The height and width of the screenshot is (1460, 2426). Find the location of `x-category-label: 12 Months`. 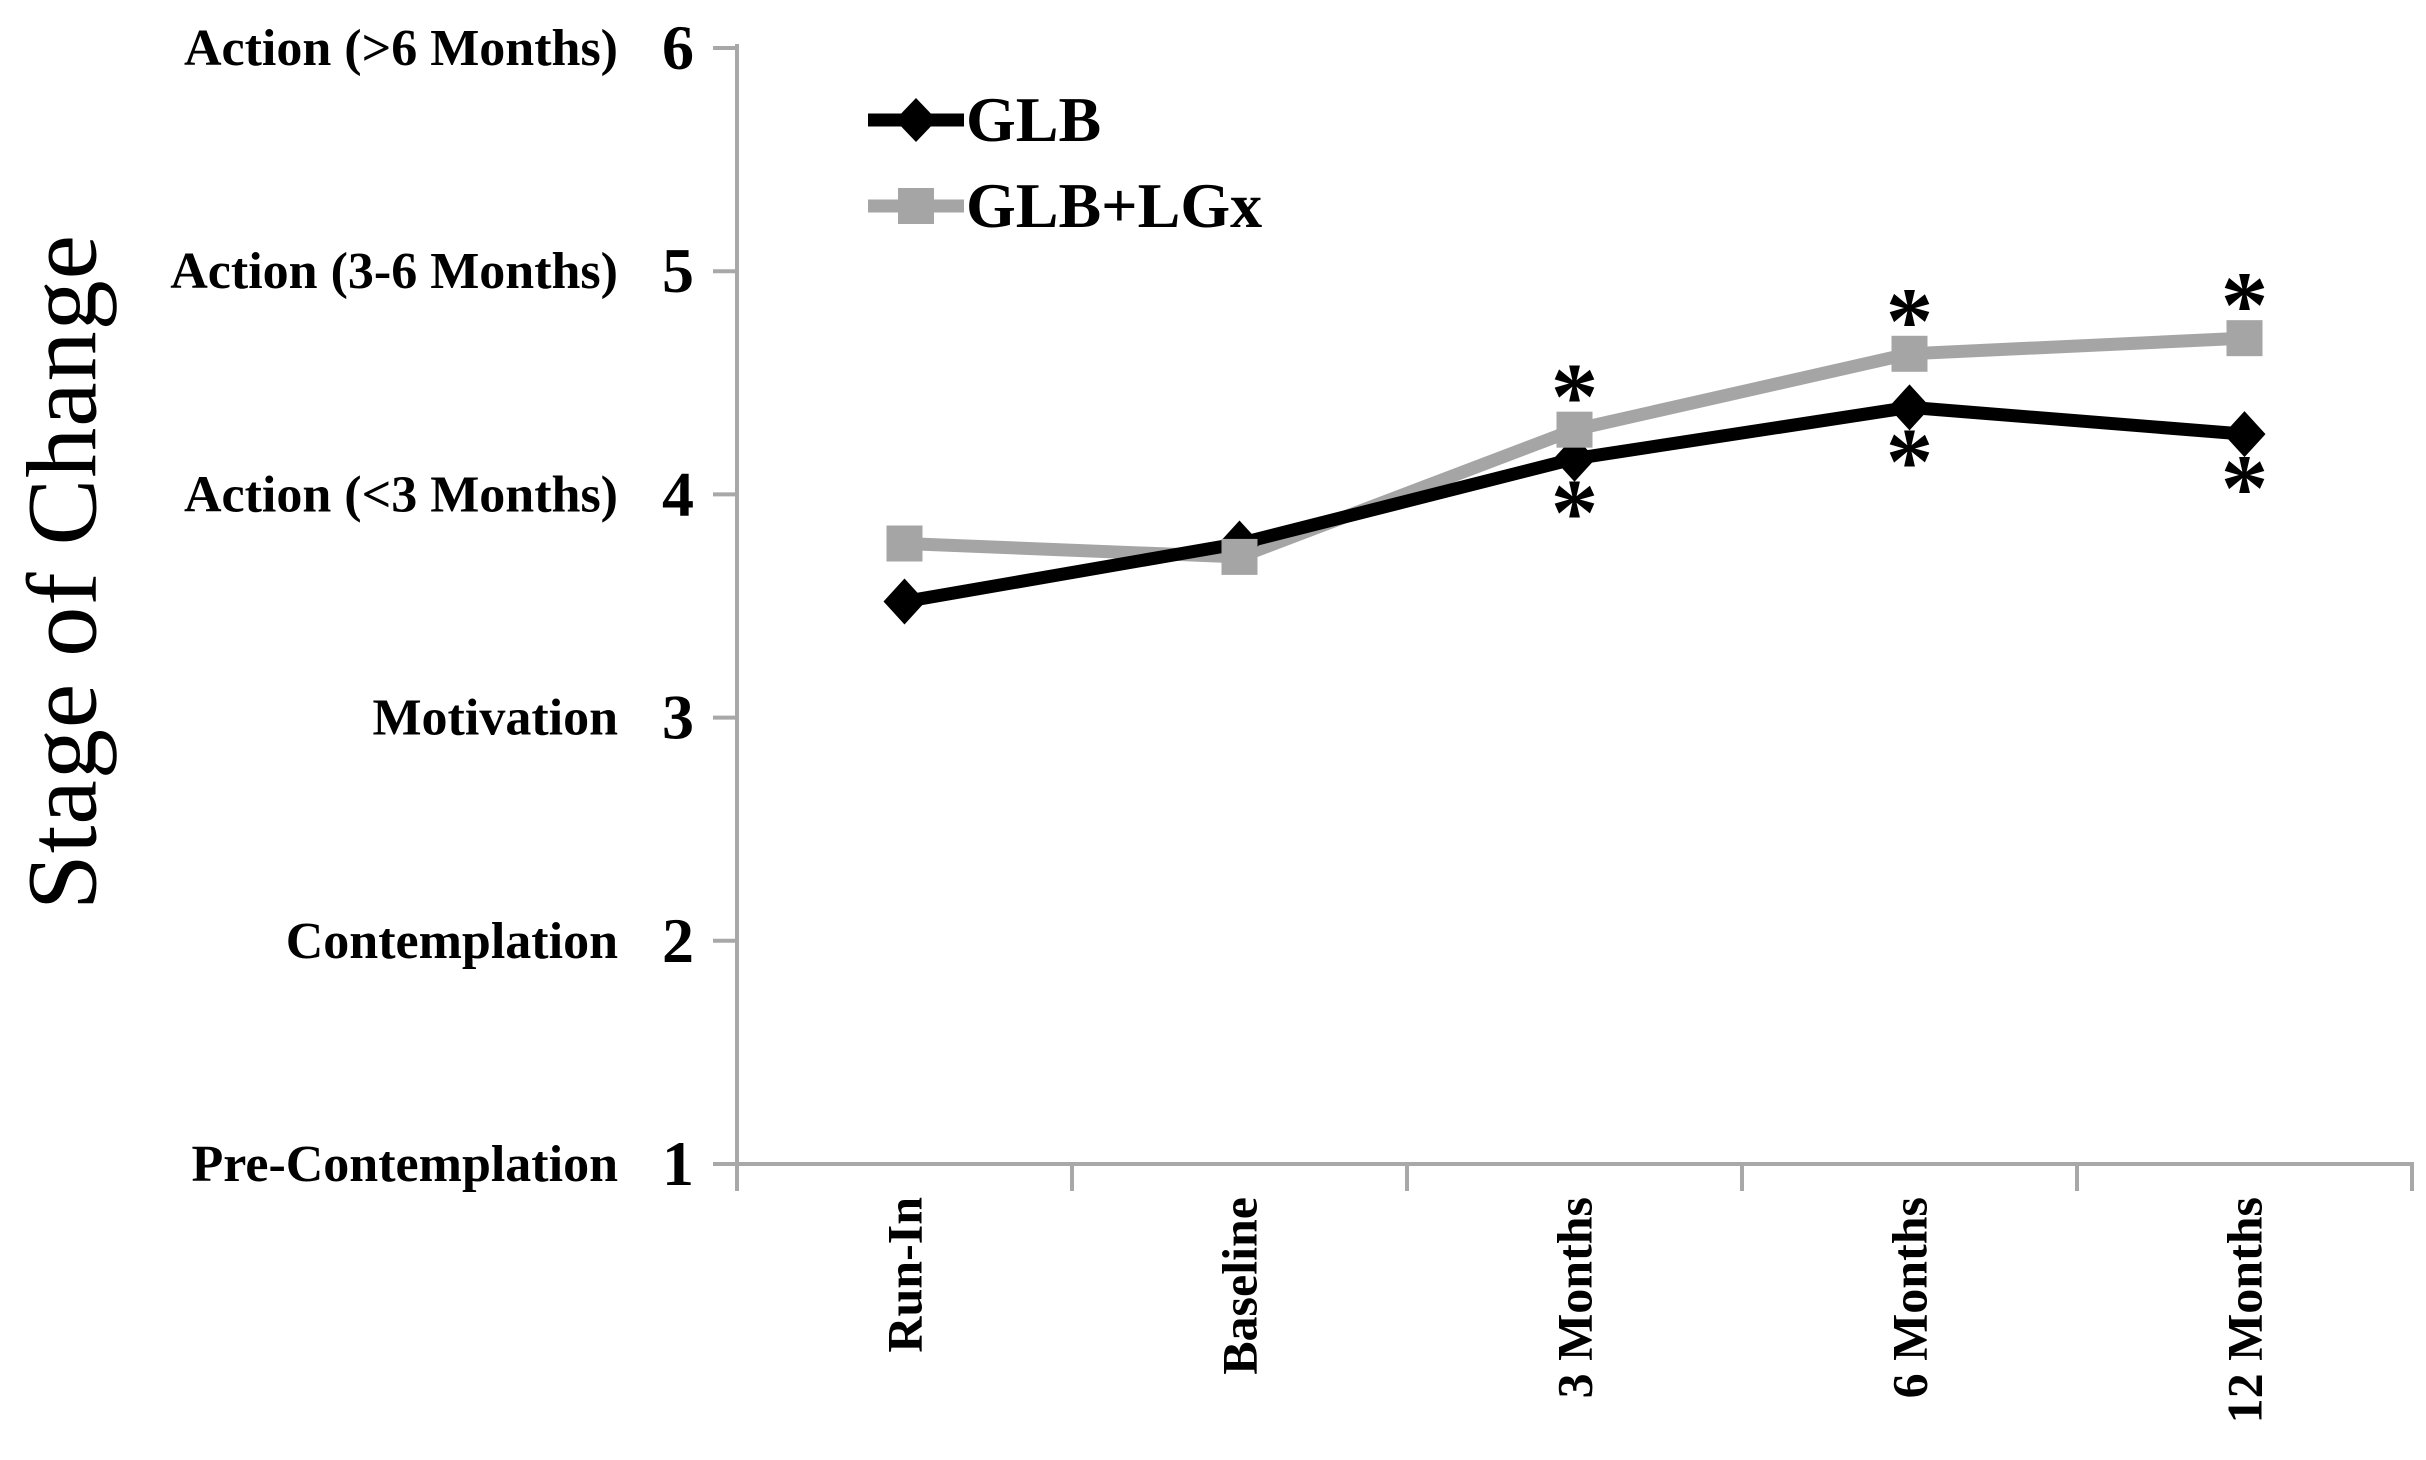

x-category-label: 12 Months is located at coordinates (2245, 1310).